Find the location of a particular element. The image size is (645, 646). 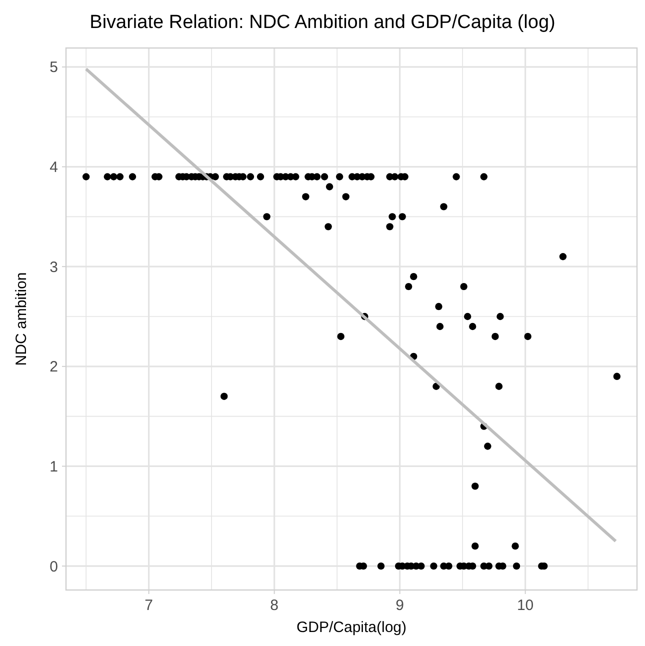

x-tick-label: 7 is located at coordinates (148, 605).